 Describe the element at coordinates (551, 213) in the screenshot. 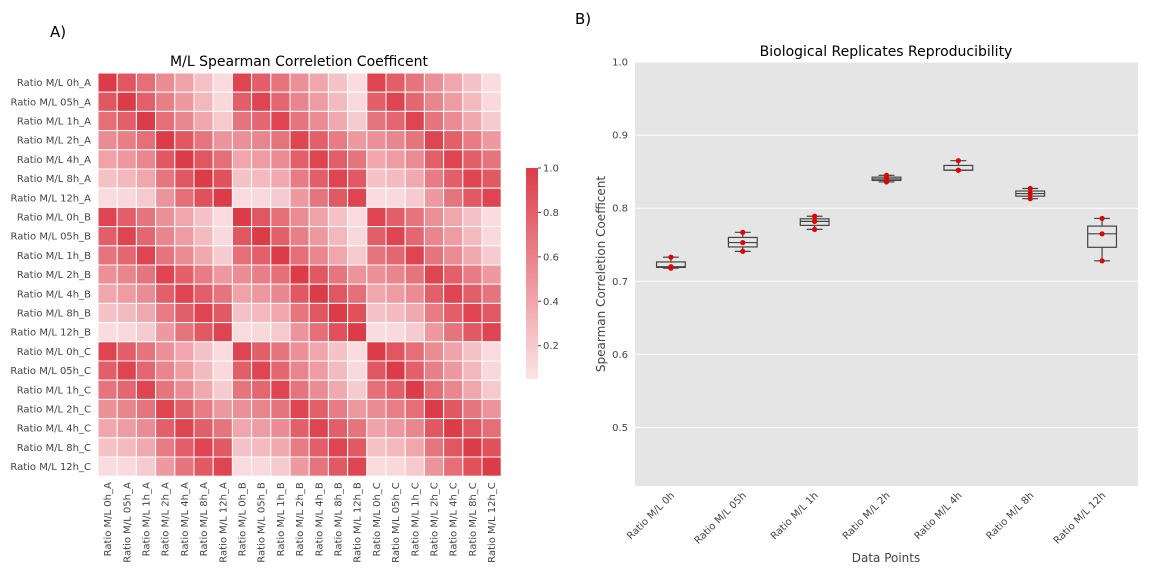

I see `colorbar-tick-label: 0.8` at that location.